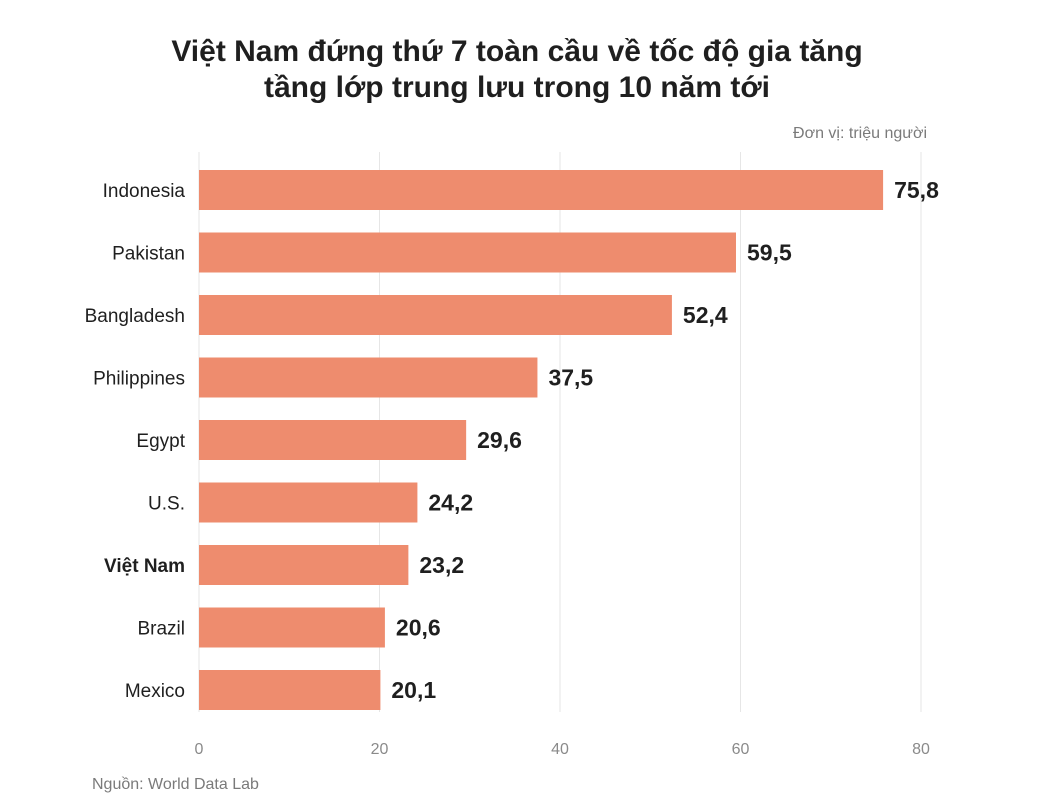 This screenshot has height=808, width=1056. I want to click on category-label: Brazil, so click(161, 629).